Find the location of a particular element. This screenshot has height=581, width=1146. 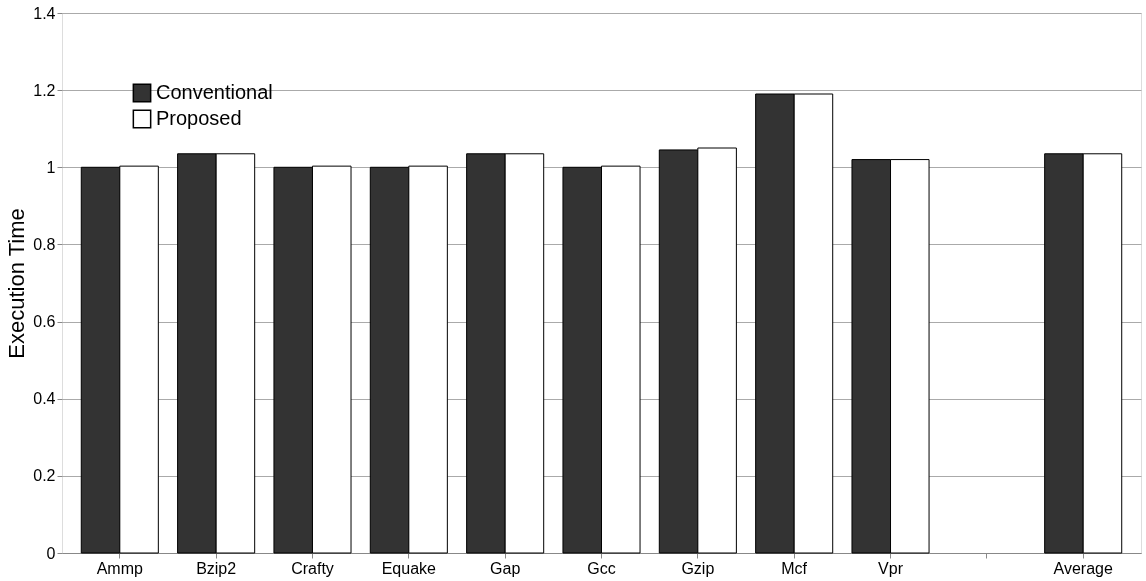

y-tick-label: 0.6 is located at coordinates (44, 322).